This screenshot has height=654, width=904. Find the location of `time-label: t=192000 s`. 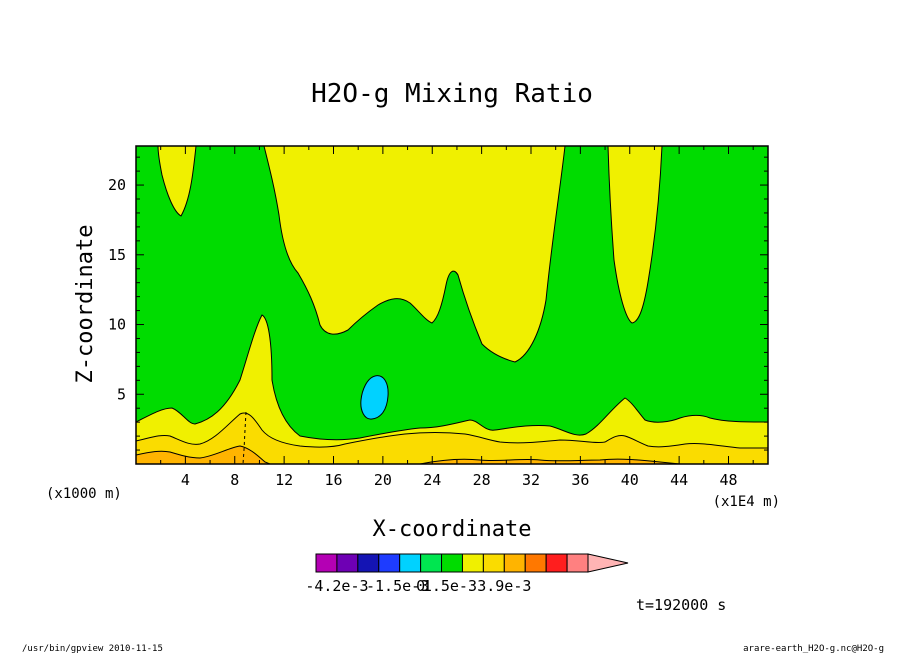

time-label: t=192000 s is located at coordinates (681, 605).